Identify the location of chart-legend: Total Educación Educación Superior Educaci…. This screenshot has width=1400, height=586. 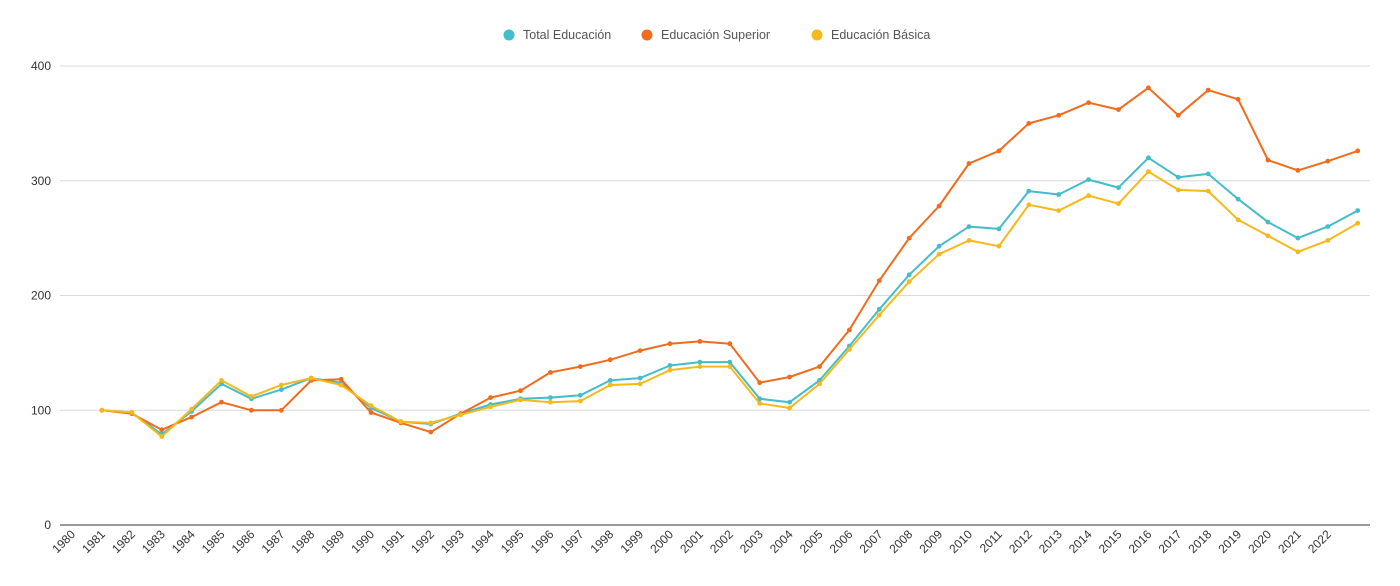
(717, 35).